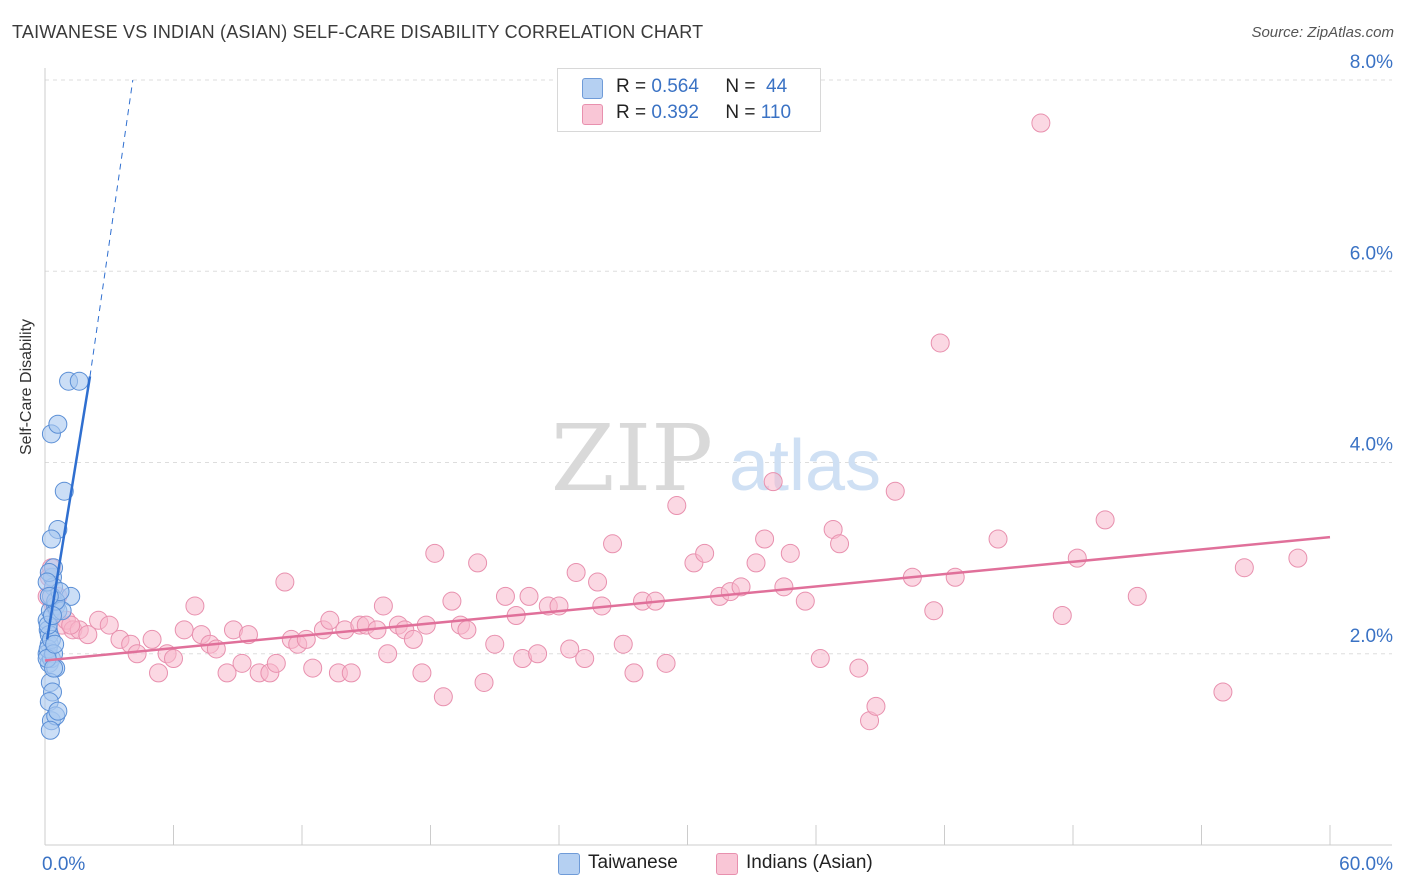 This screenshot has width=1406, height=892. I want to click on legend-r-value: 0.564, so click(675, 86).